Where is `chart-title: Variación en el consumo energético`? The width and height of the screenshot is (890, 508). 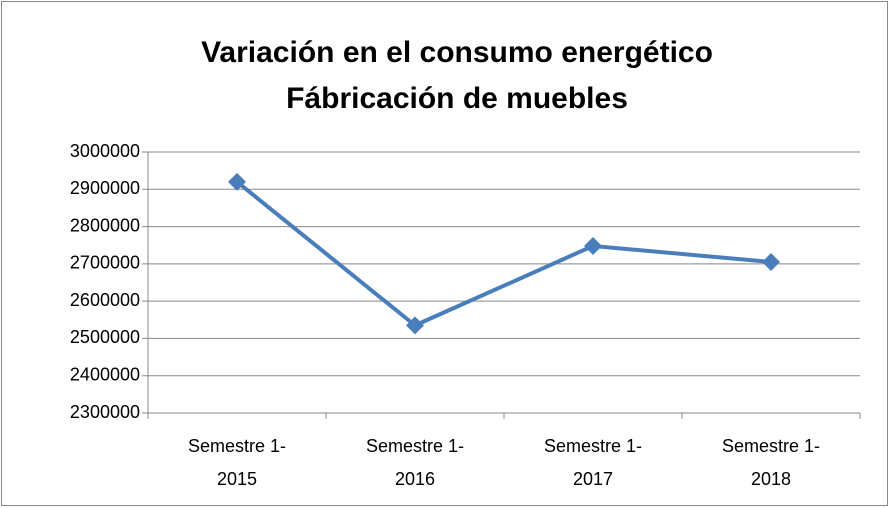
chart-title: Variación en el consumo energético is located at coordinates (457, 52).